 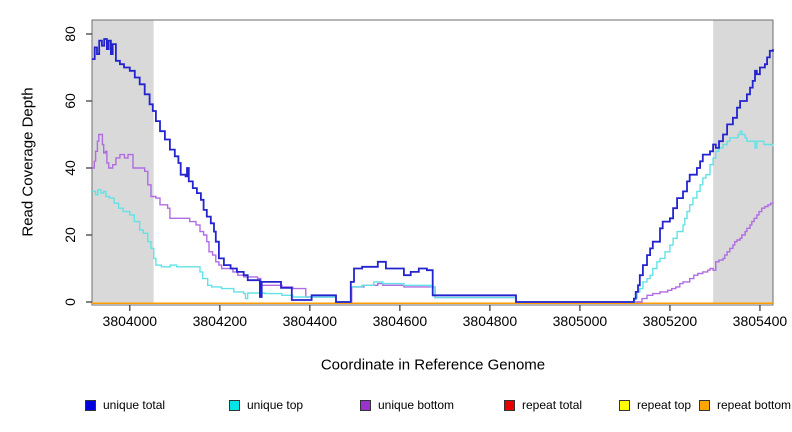 I want to click on x-axis-title: Coordinate in Reference Genome, so click(x=433, y=365).